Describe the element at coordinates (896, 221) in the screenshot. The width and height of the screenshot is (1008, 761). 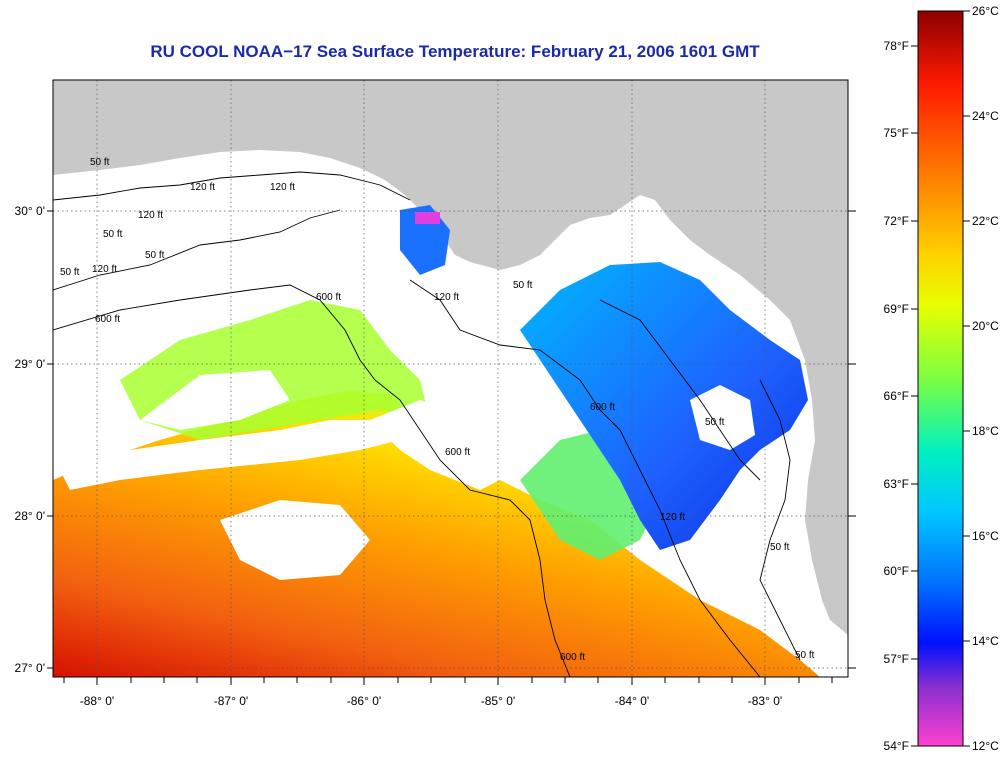
I see `fahrenheit-label: 72°F` at that location.